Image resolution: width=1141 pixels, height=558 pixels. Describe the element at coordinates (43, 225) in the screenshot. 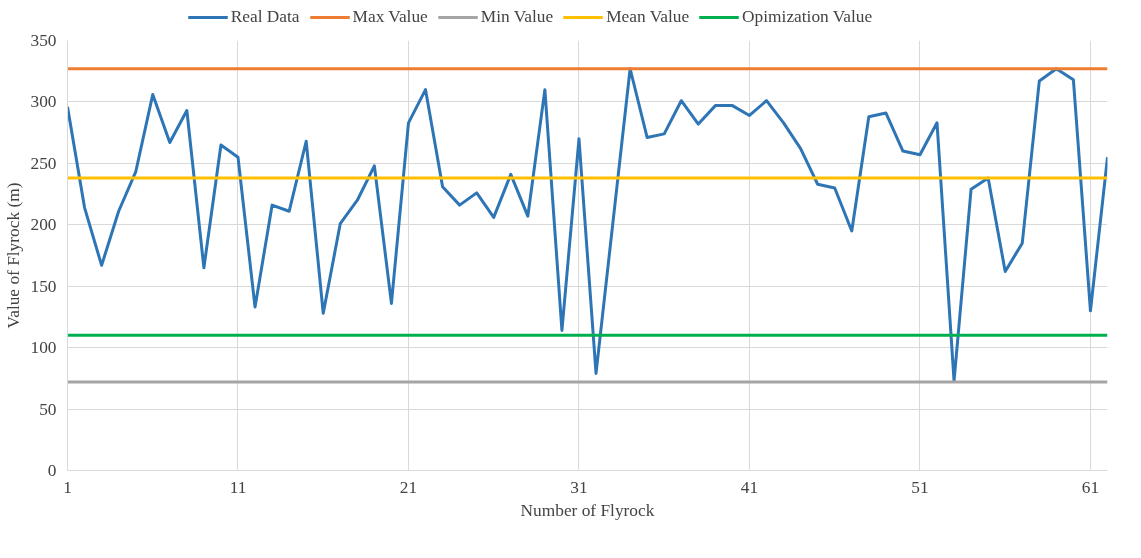

I see `y-tick-label: 200` at that location.